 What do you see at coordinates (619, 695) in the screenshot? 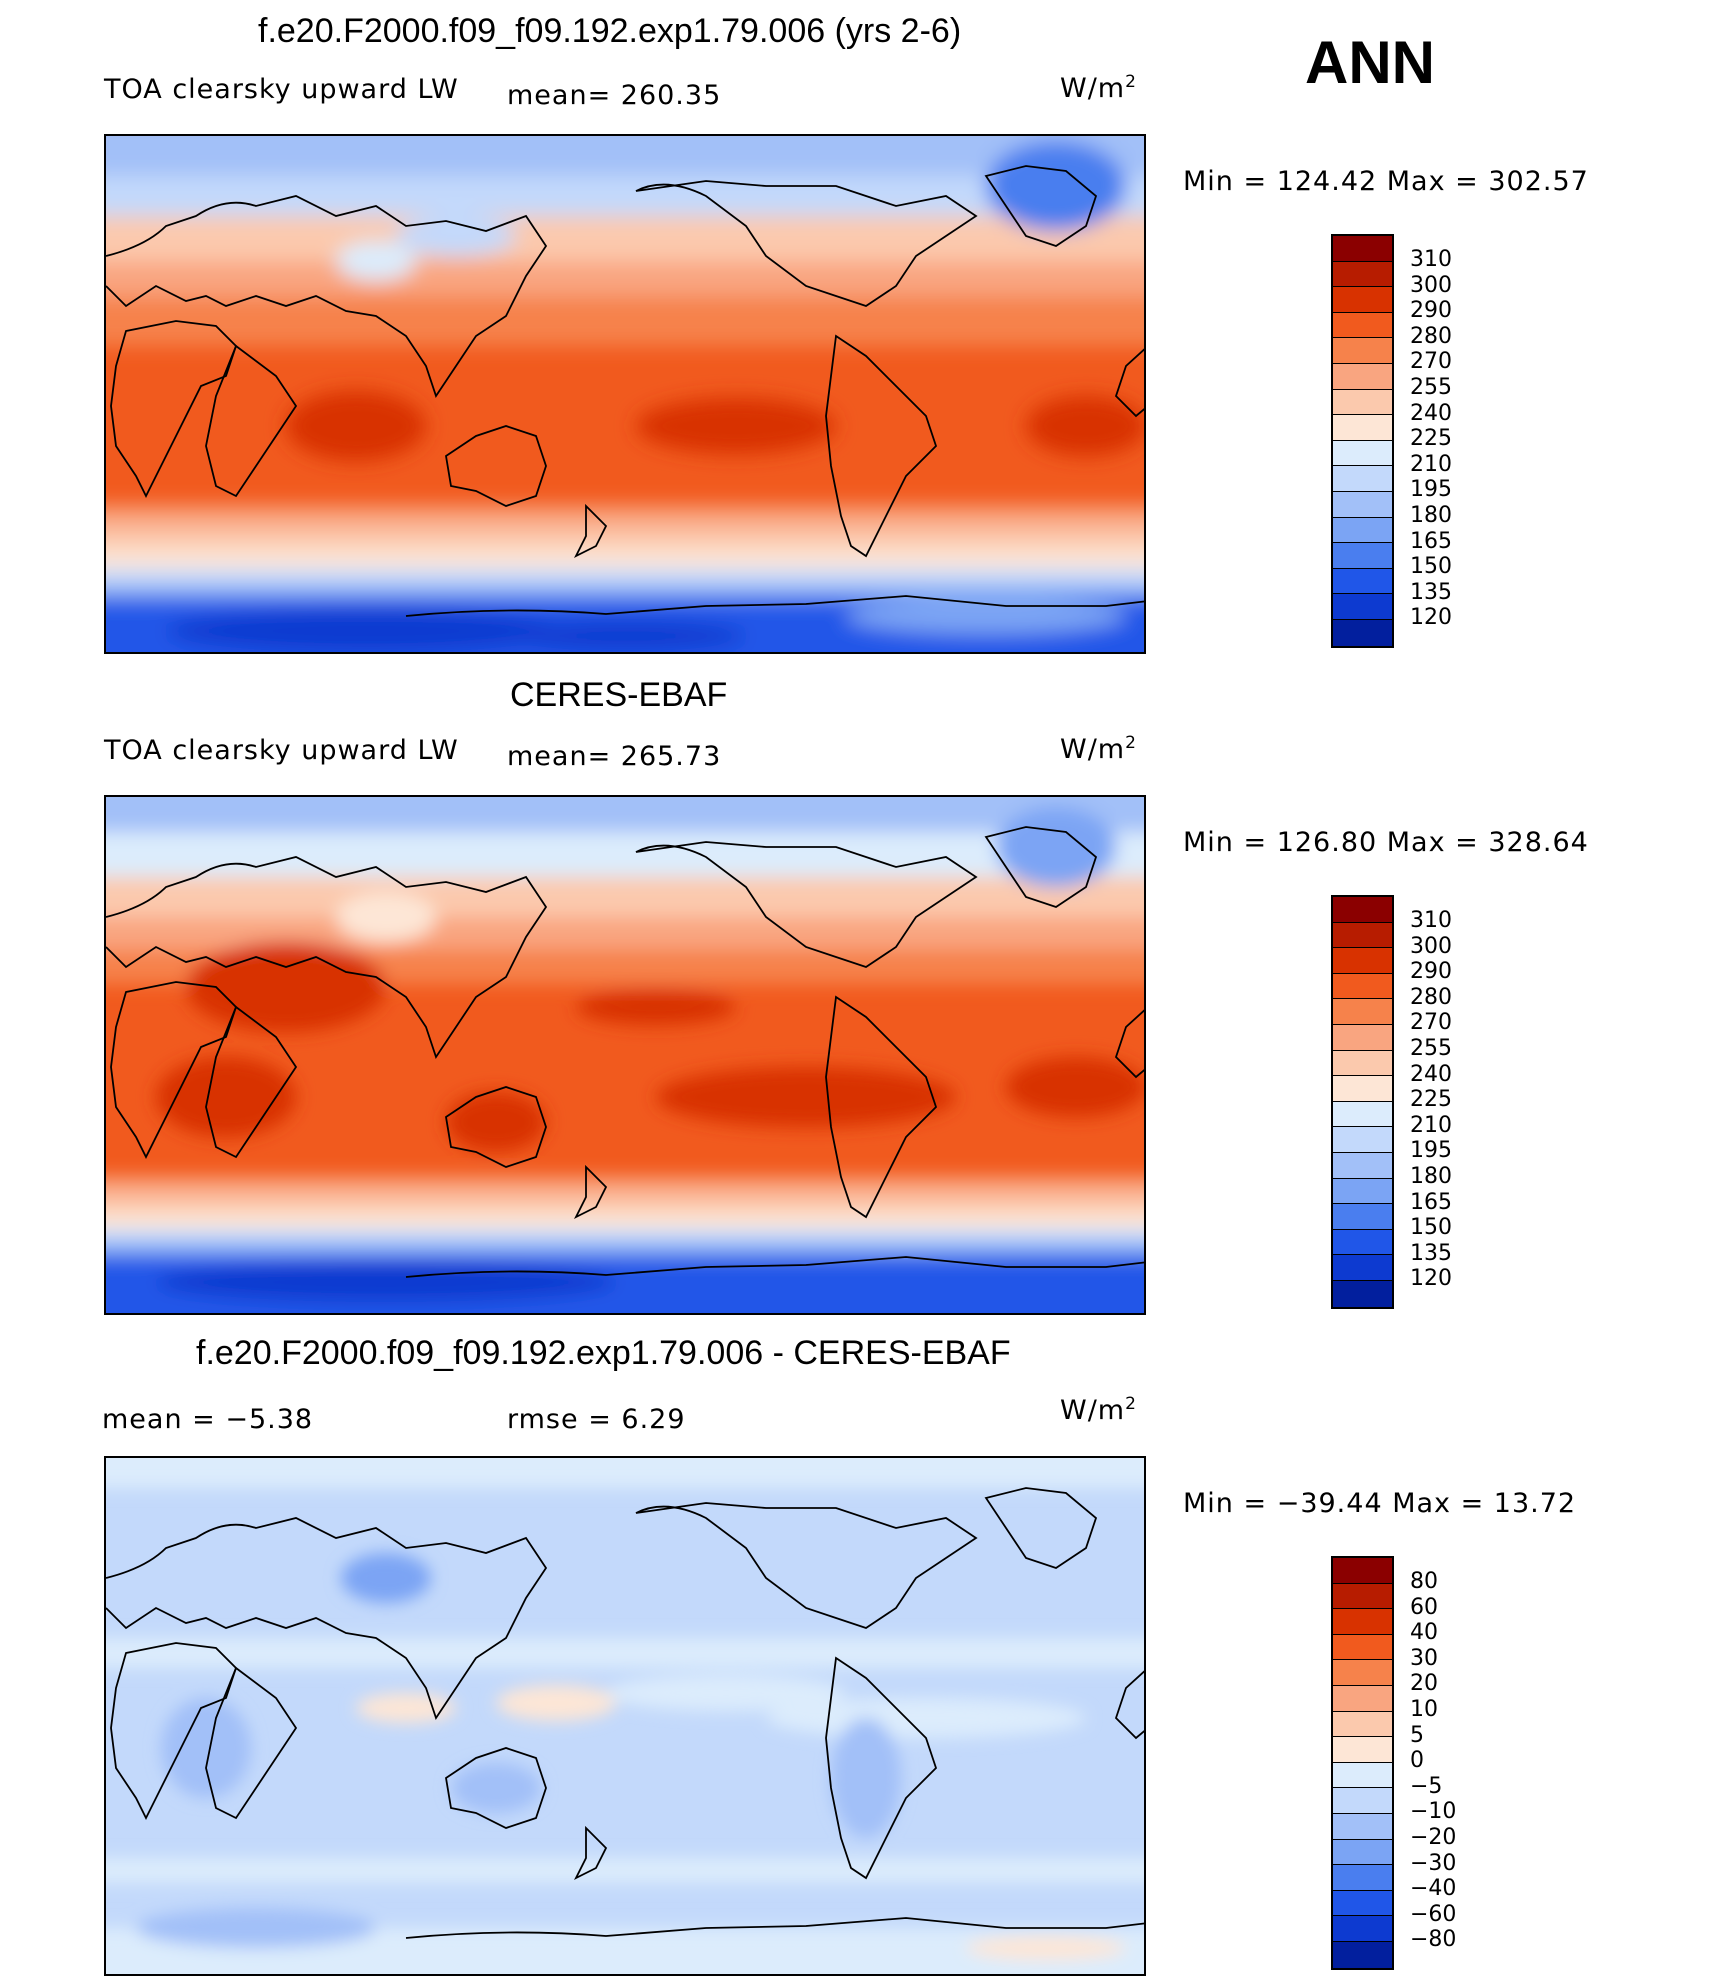
I see `panel2-title: CERES-EBAF` at bounding box center [619, 695].